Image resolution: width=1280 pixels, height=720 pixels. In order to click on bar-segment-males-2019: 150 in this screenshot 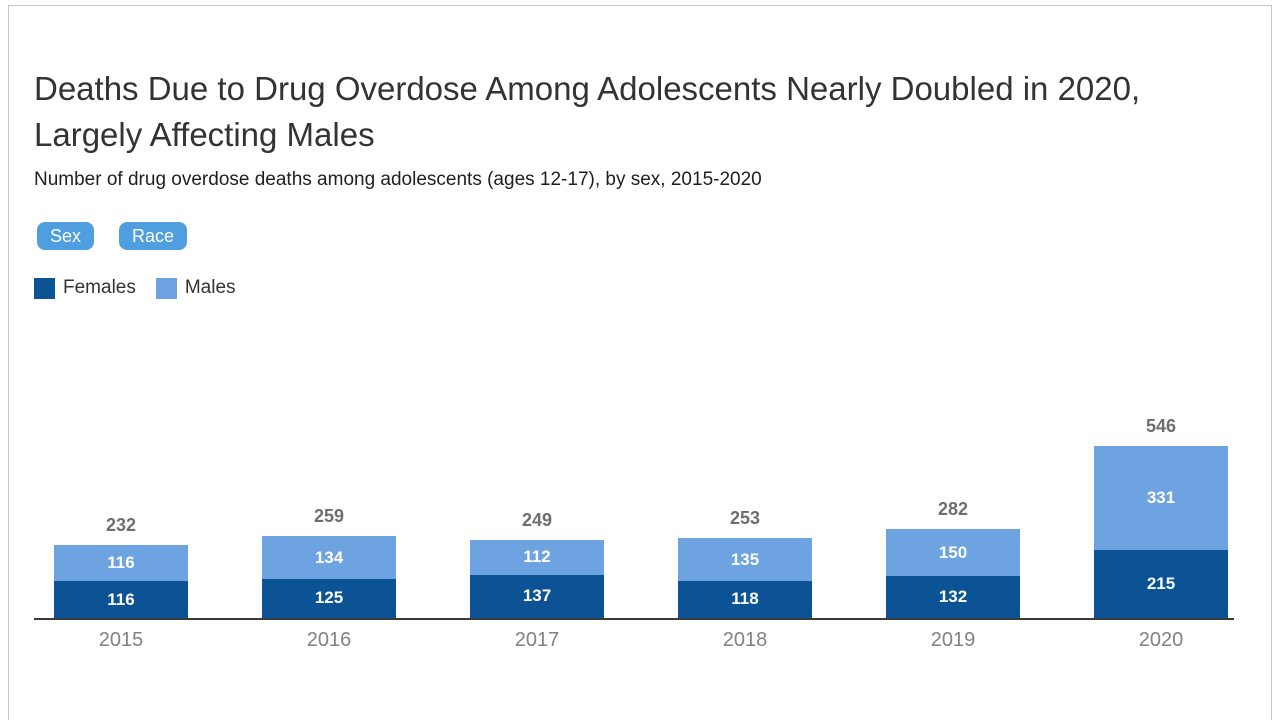, I will do `click(953, 553)`.